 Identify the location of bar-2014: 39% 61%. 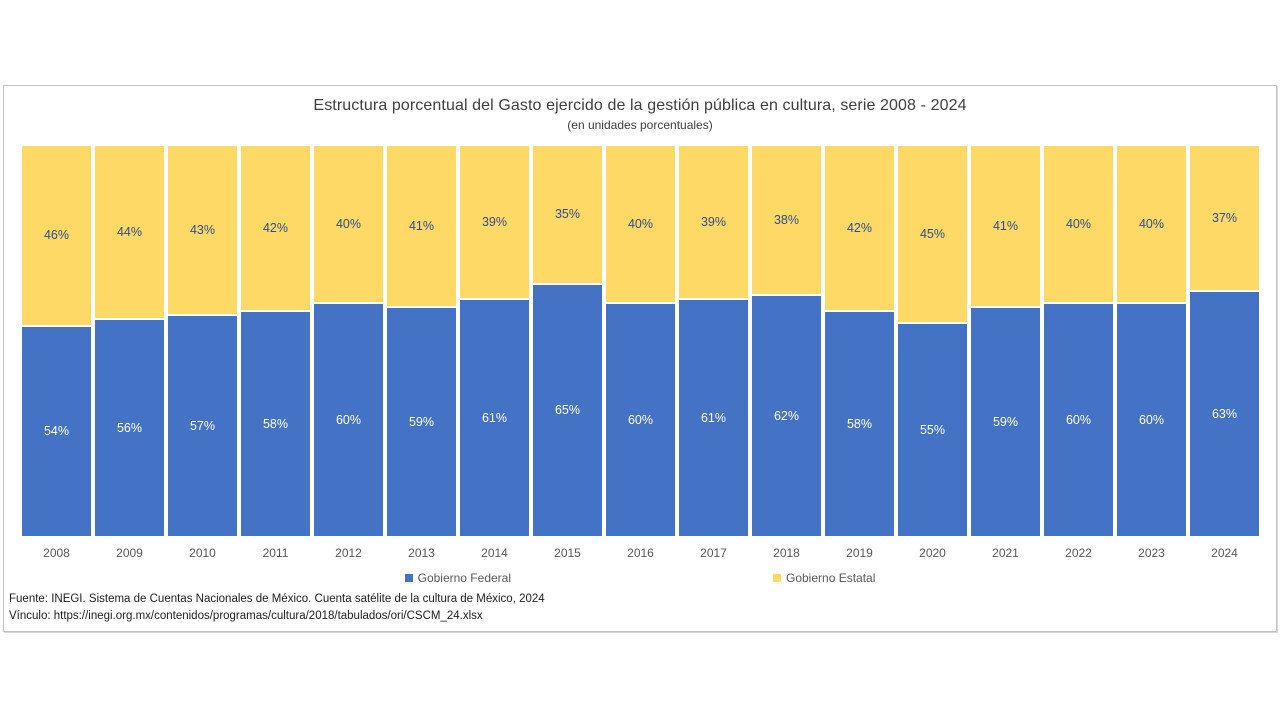
(494, 341).